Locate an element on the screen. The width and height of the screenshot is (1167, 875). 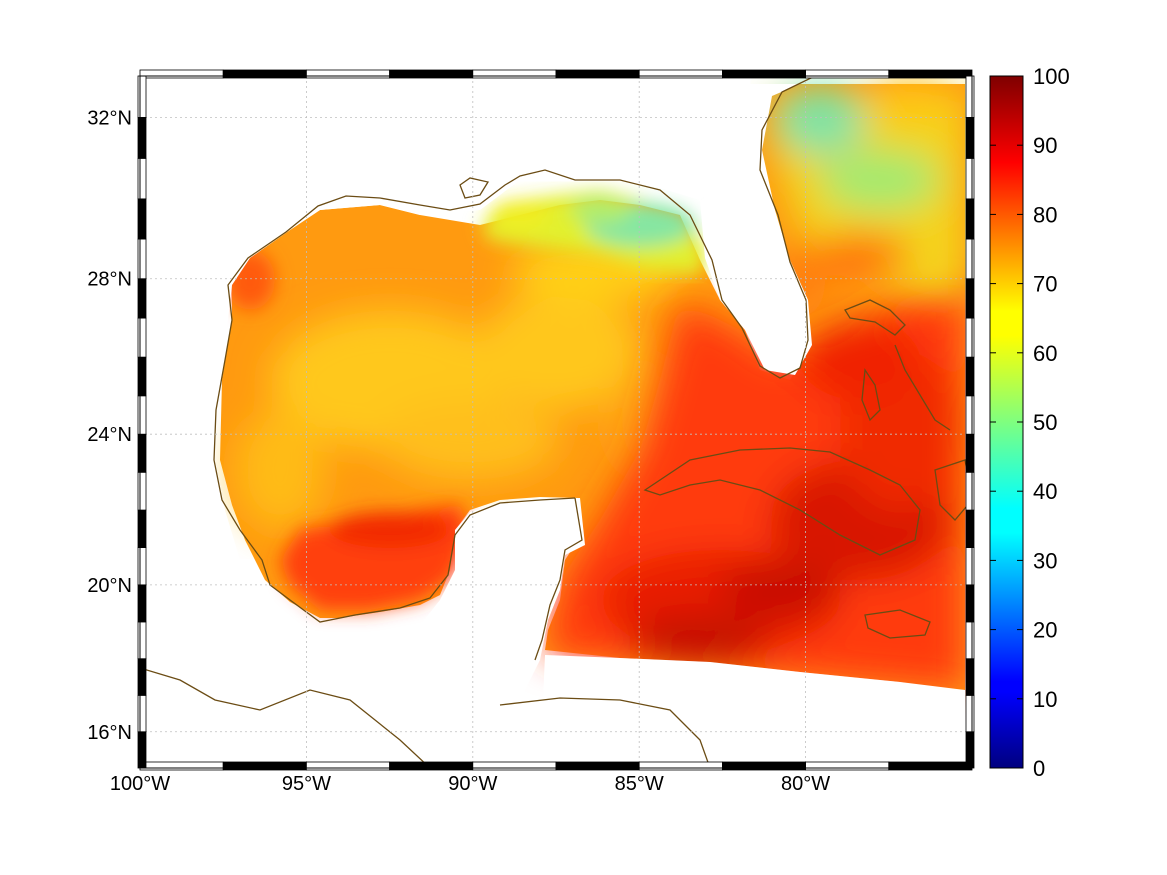
colorbar-tick-label: 80 is located at coordinates (1045, 214).